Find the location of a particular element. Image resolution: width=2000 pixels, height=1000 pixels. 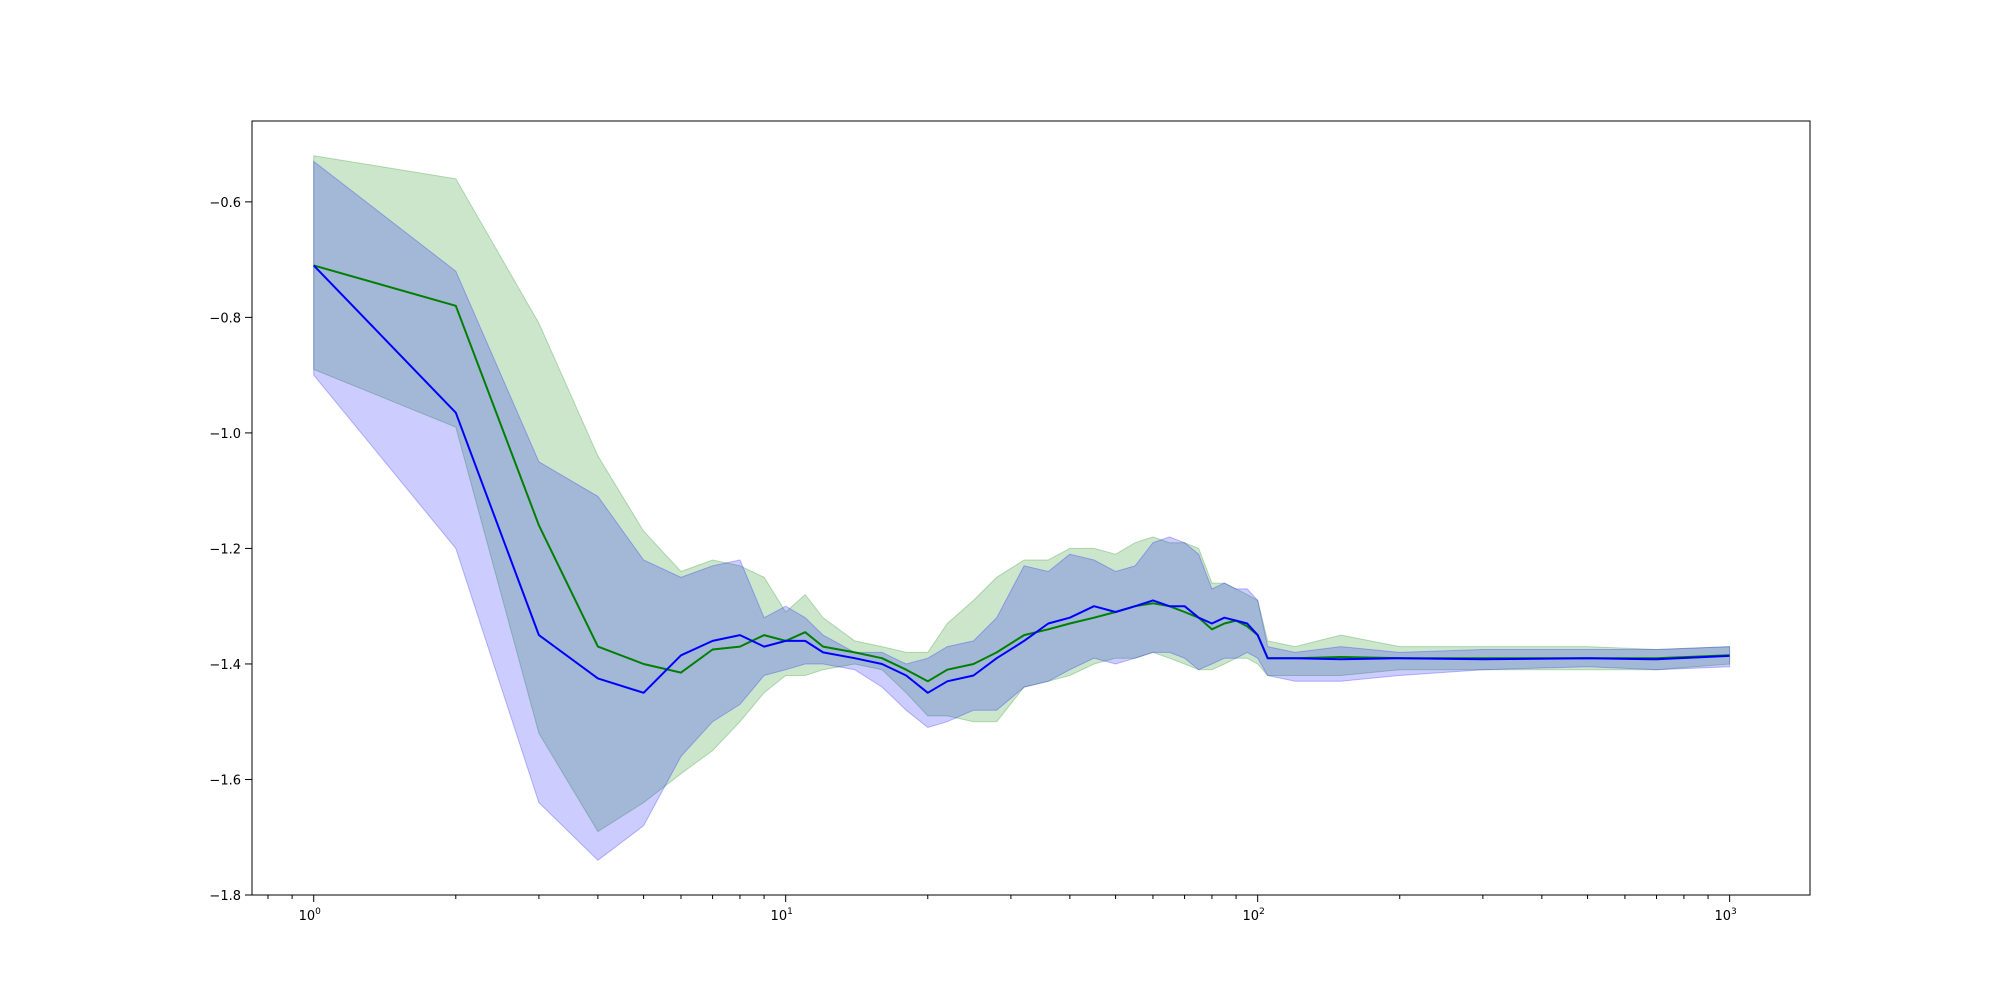

y-tick-label: −0.6 is located at coordinates (225, 203).